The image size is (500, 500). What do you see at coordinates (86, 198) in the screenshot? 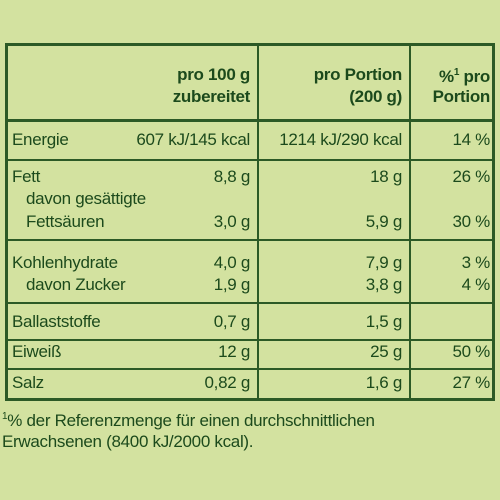
I see `row-label: davon gesättigte` at bounding box center [86, 198].